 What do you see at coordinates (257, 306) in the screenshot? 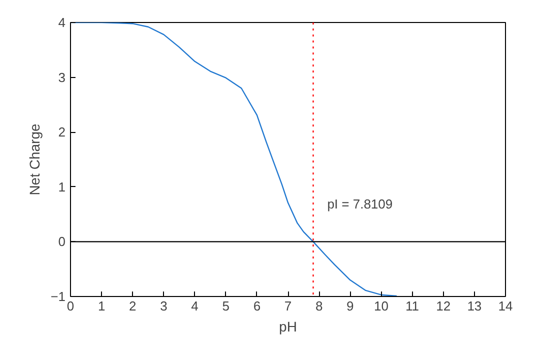
I see `x-tick-label: 6` at bounding box center [257, 306].